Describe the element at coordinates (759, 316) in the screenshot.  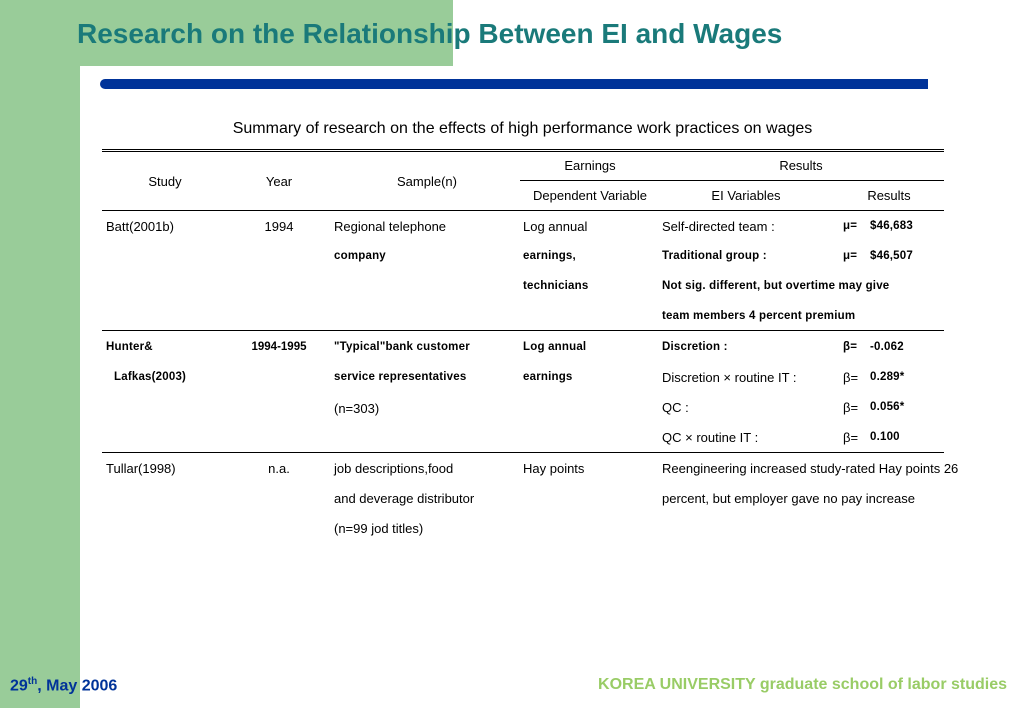
I see `table-cell-ei: team members 4 percent premium` at that location.